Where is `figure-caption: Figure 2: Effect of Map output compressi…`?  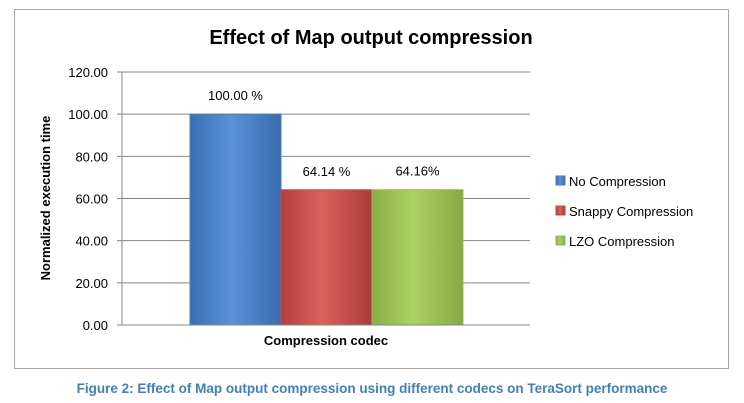
figure-caption: Figure 2: Effect of Map output compressi… is located at coordinates (372, 388).